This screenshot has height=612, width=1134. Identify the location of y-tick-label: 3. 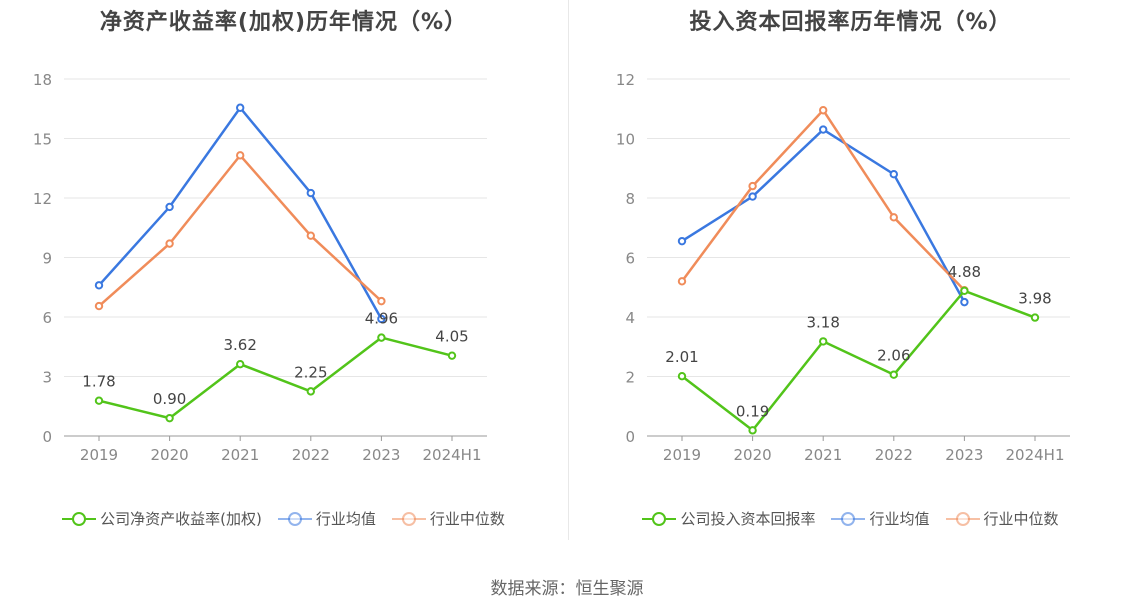
(47, 378).